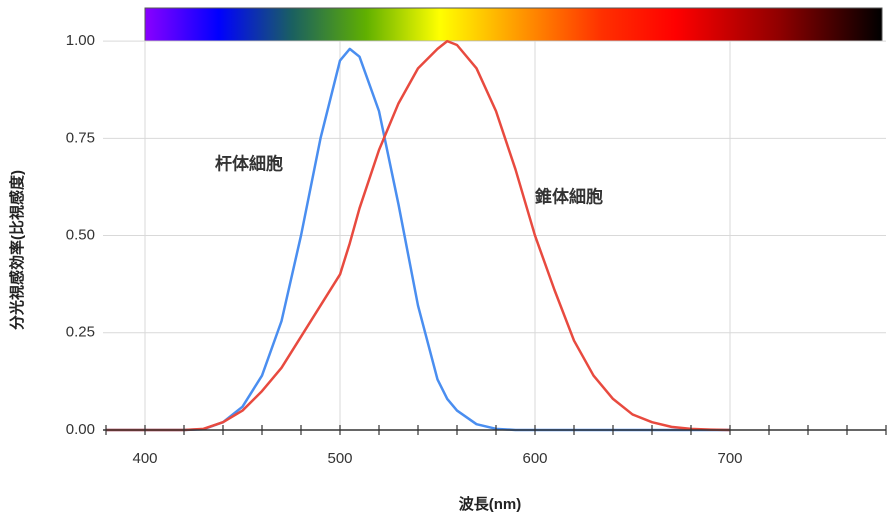  What do you see at coordinates (17, 250) in the screenshot?
I see `y-axis-title: 分光視感効率(比視感度)` at bounding box center [17, 250].